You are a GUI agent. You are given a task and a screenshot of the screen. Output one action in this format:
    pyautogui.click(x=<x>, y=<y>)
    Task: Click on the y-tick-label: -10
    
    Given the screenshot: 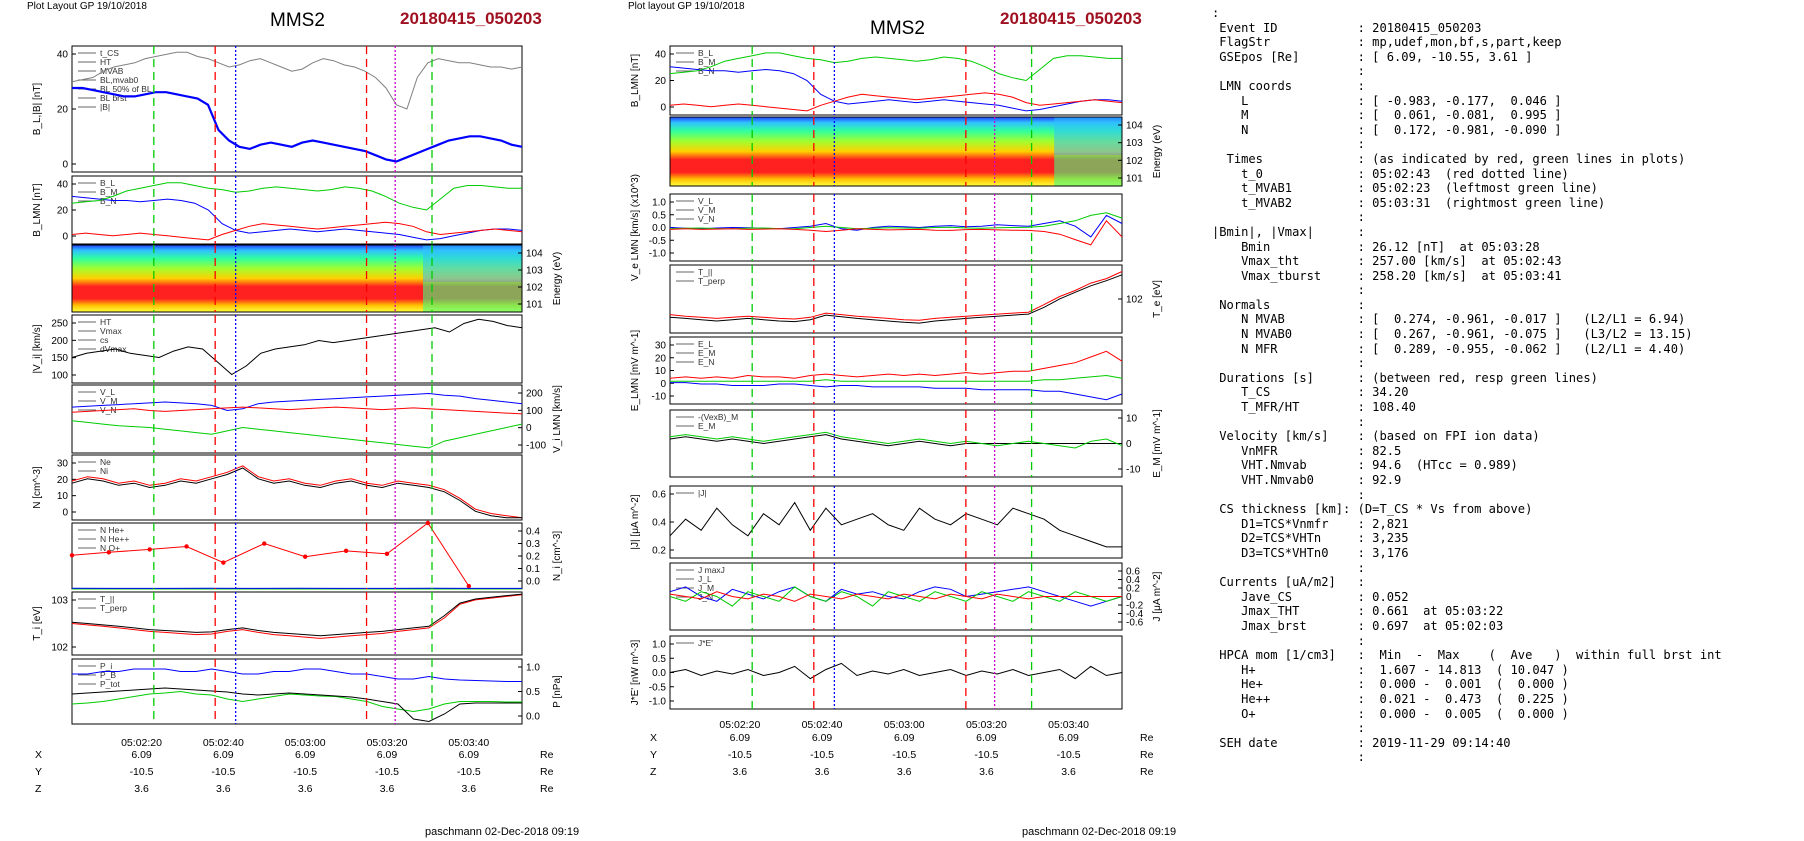 What is the action you would take?
    pyautogui.click(x=659, y=397)
    